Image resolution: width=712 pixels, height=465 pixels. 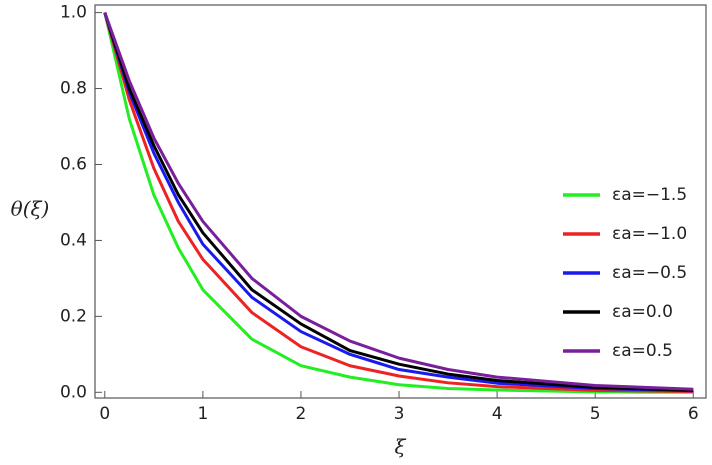 What do you see at coordinates (73, 392) in the screenshot?
I see `y-tick-label: 0.0` at bounding box center [73, 392].